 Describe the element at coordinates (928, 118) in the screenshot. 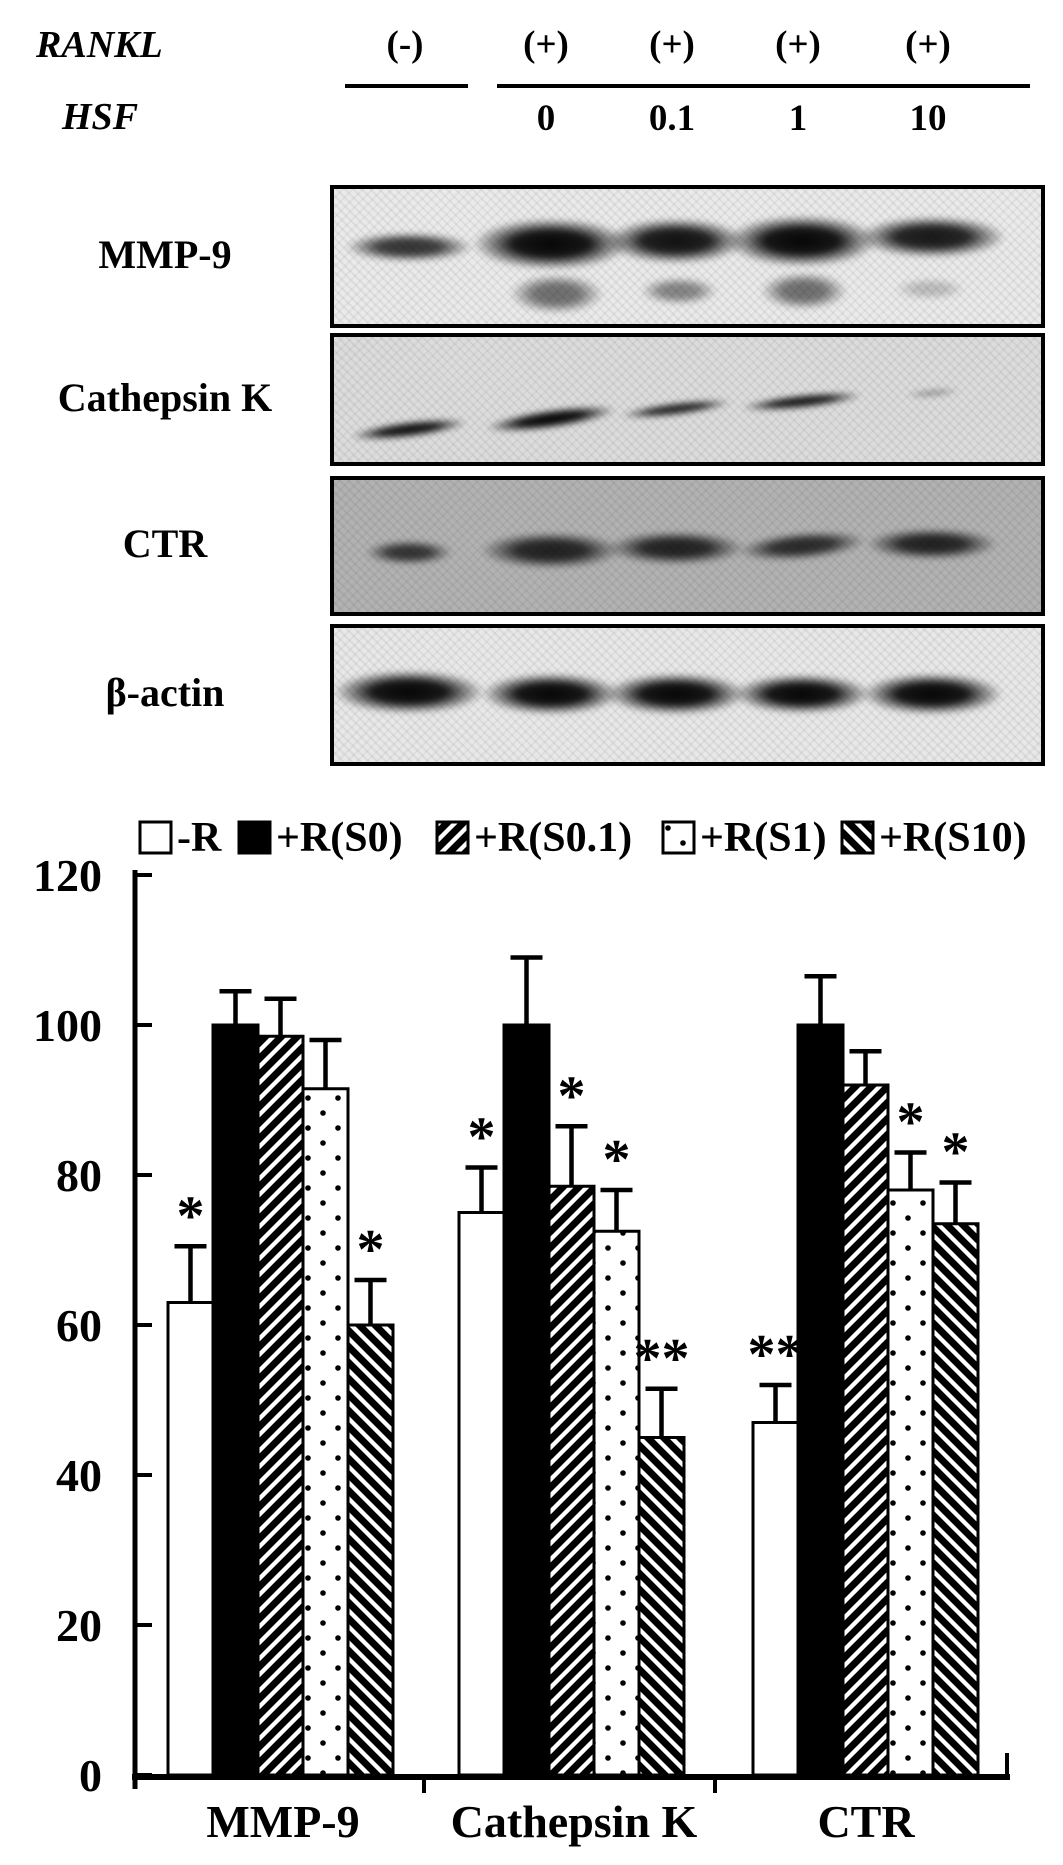

I see `hsf-dose: 10` at that location.